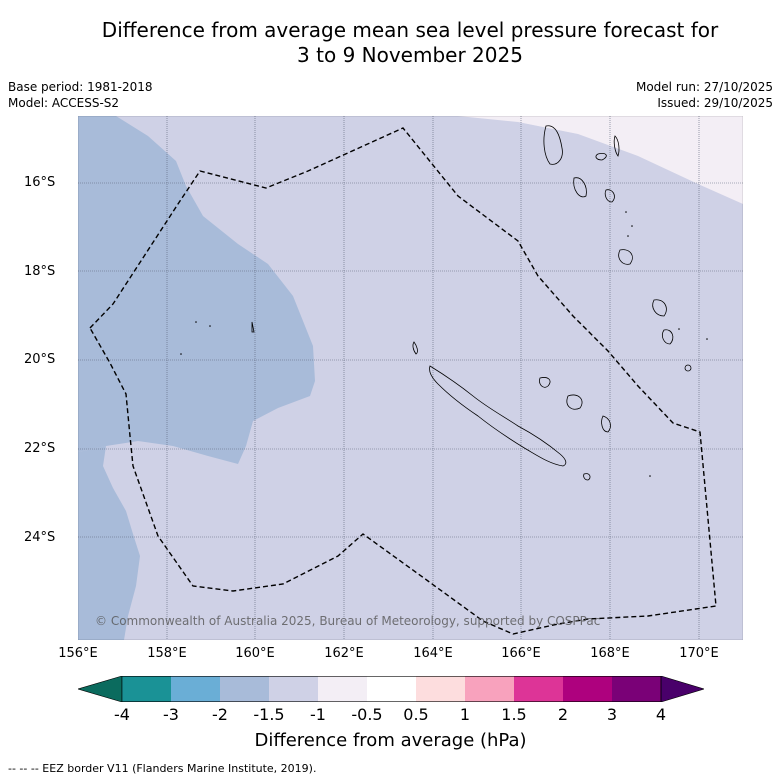 Image resolution: width=781 pixels, height=781 pixels. Describe the element at coordinates (64, 103) in the screenshot. I see `model-name: Model: ACCESS-S2` at that location.